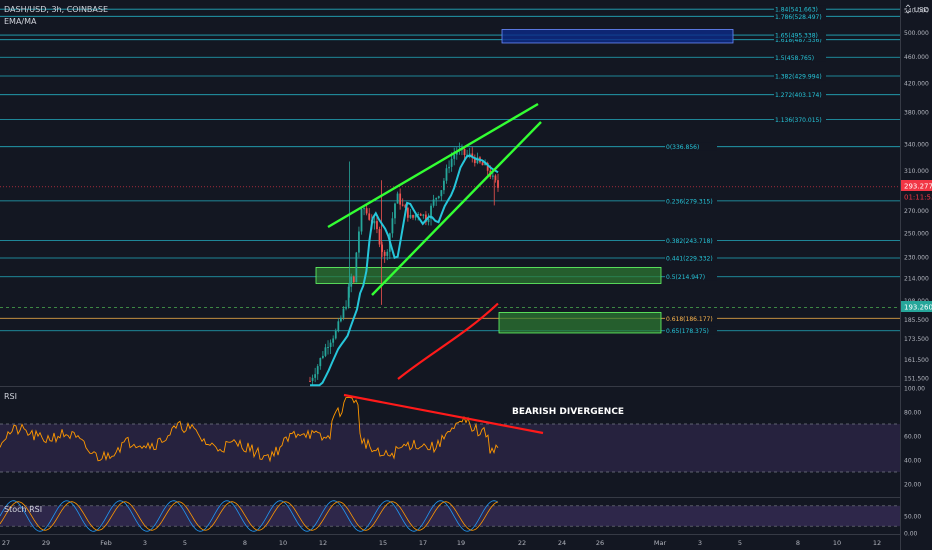 Image resolution: width=932 pixels, height=550 pixels. Describe the element at coordinates (916, 339) in the screenshot. I see `price-tick-label: 173.500` at that location.